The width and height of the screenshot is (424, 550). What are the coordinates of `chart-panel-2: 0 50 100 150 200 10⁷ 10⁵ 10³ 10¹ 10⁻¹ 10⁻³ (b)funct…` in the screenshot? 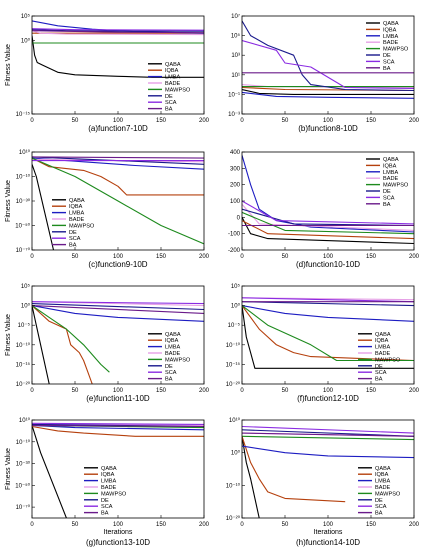 It's located at (324, 73).